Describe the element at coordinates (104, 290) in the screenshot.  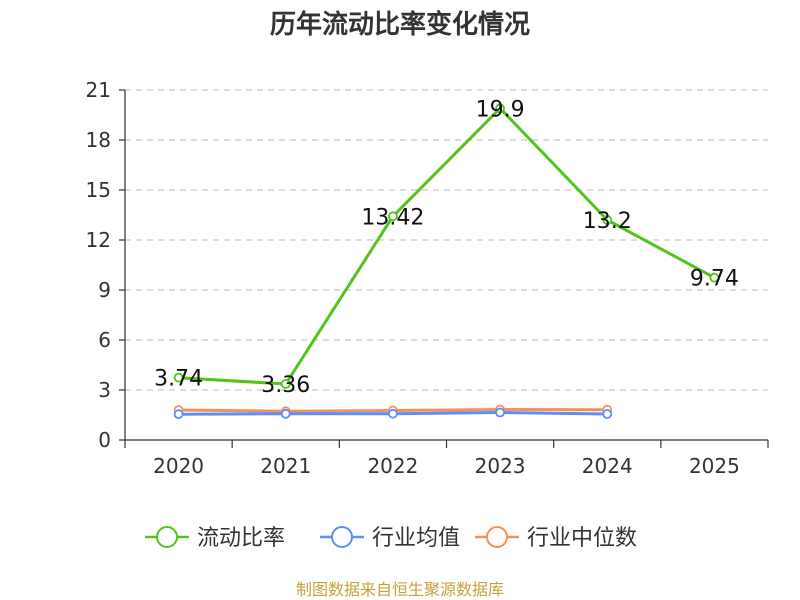
I see `y-tick-label: 9` at that location.